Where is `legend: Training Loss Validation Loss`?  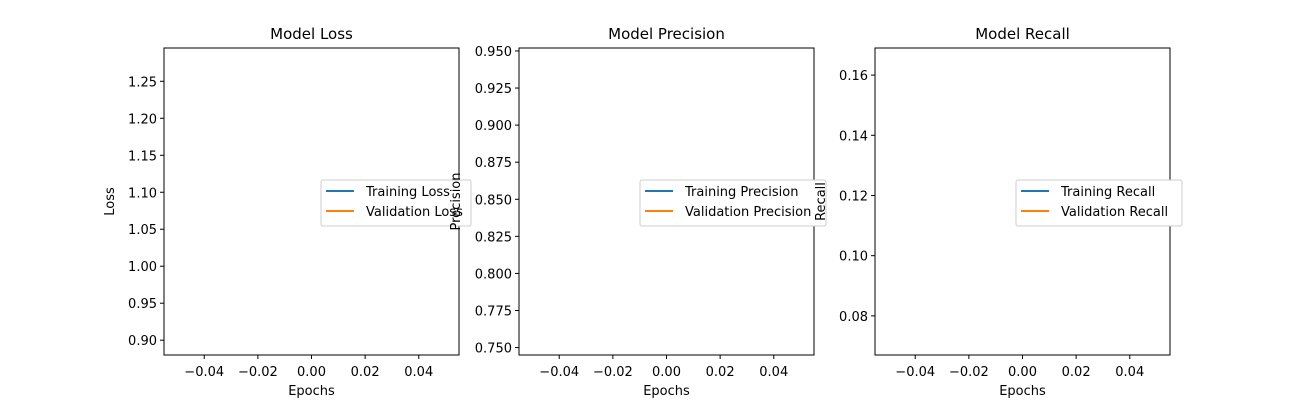
legend: Training Loss Validation Loss is located at coordinates (396, 203).